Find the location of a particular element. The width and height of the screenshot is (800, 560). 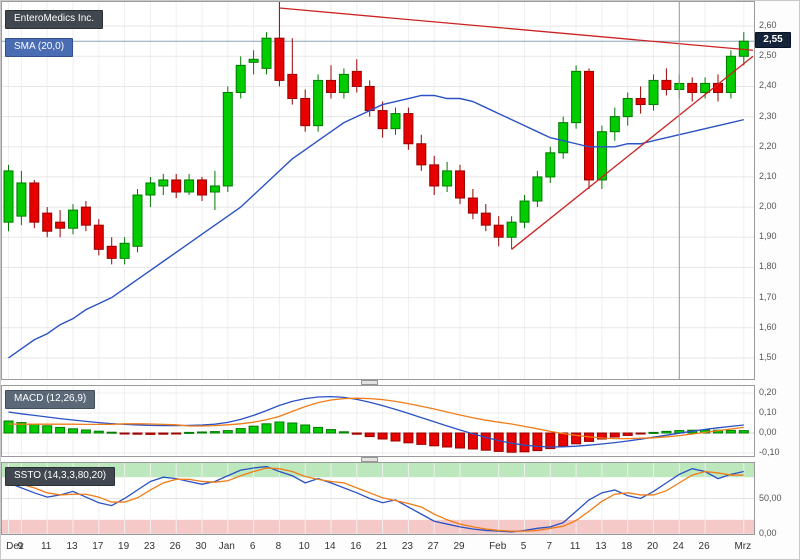

x-tick-label: 16 is located at coordinates (356, 546).